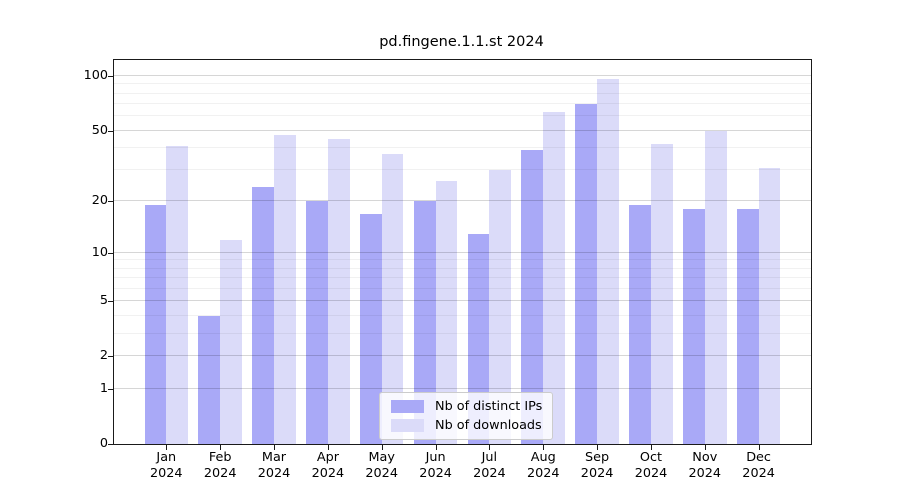 Image resolution: width=900 pixels, height=500 pixels. What do you see at coordinates (435, 465) in the screenshot?
I see `x-tick-label-6: Jun 2024` at bounding box center [435, 465].